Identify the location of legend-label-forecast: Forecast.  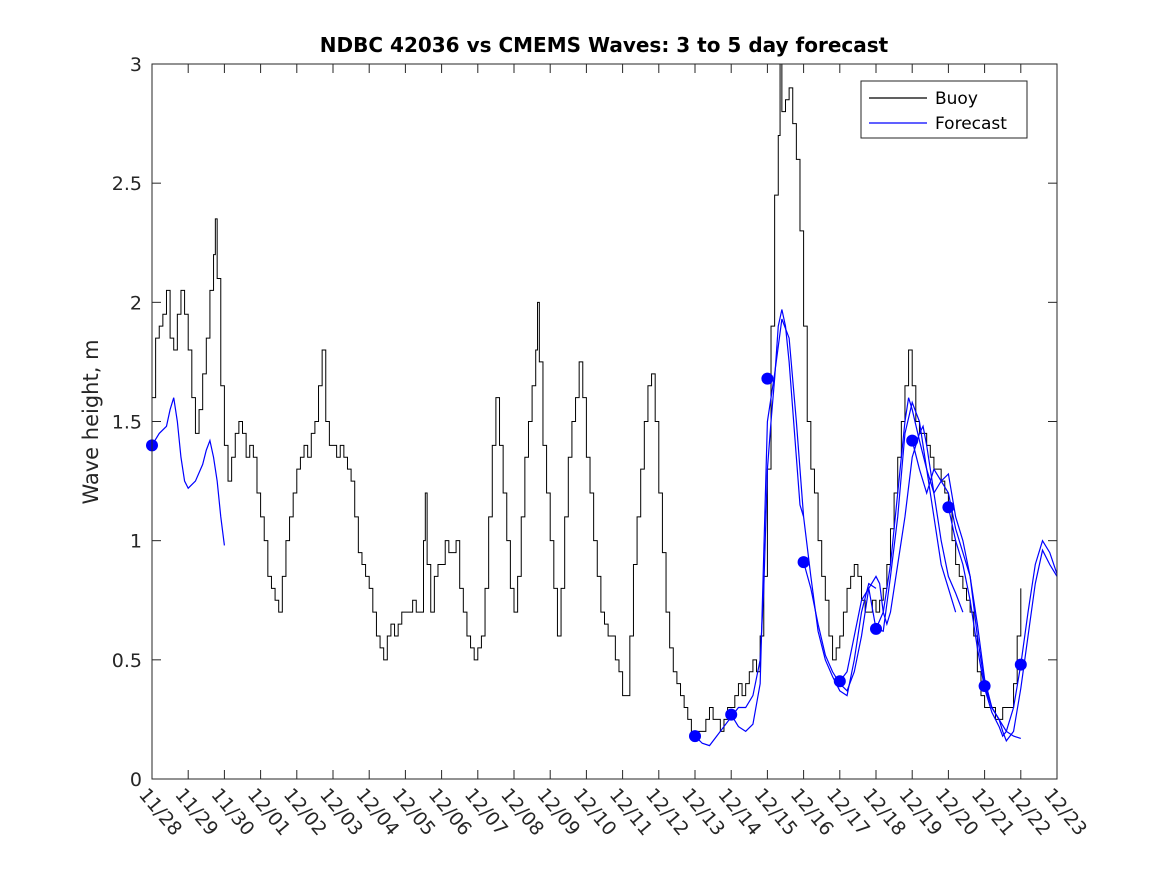
(971, 124).